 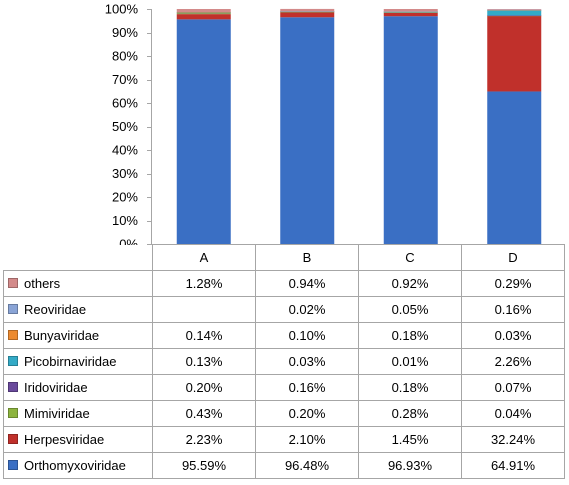 I want to click on data-label: 0.02%, so click(x=307, y=309).